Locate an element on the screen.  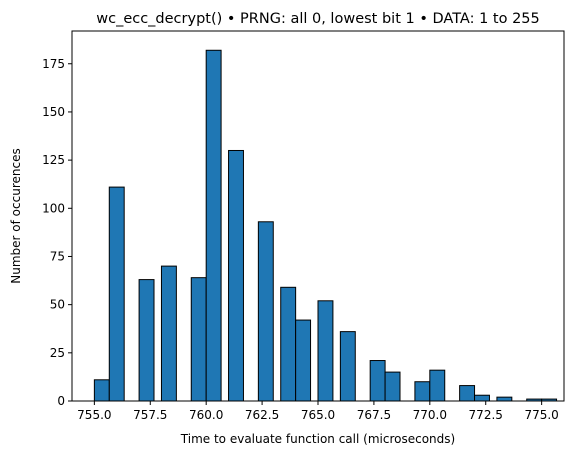
x-tick-label: 772.5 is located at coordinates (486, 415).